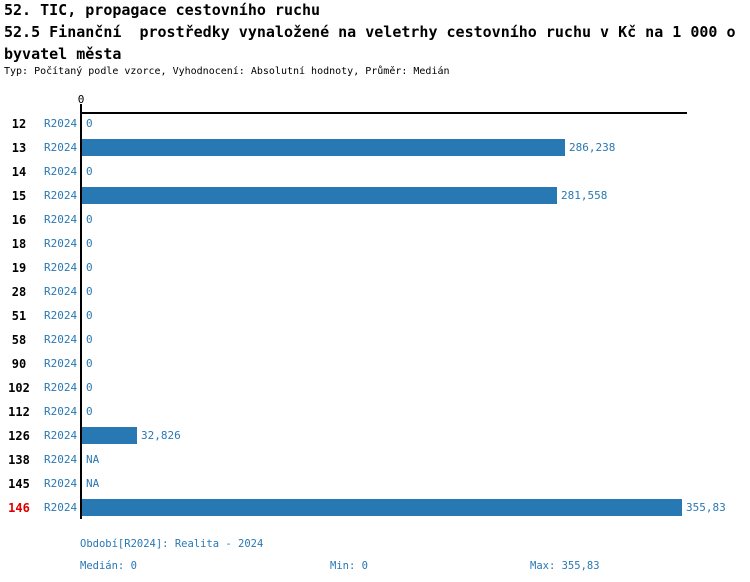  What do you see at coordinates (19, 196) in the screenshot?
I see `row-category-label: 15` at bounding box center [19, 196].